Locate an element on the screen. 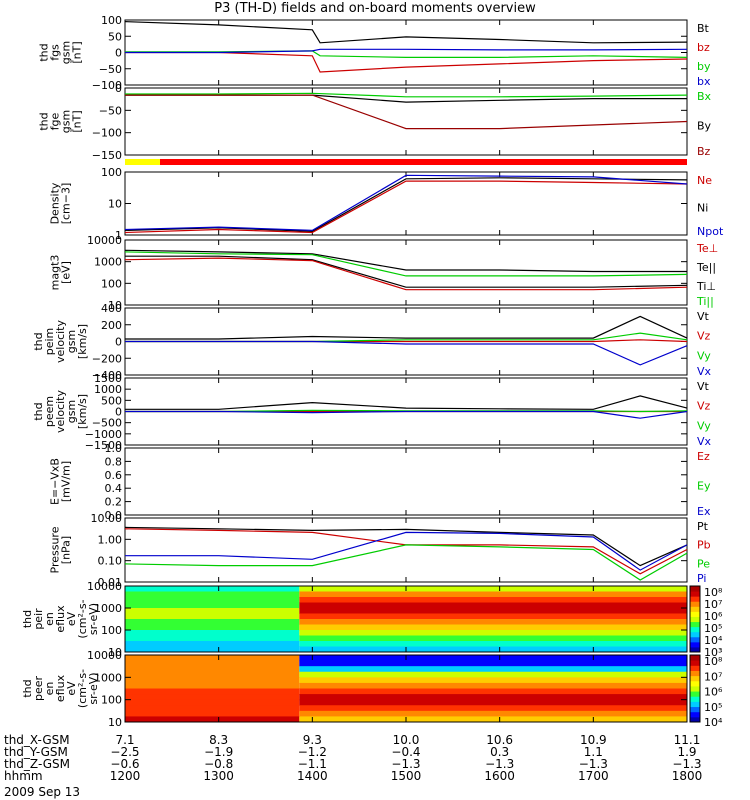 This screenshot has width=750, height=800. legend-entry: Vy is located at coordinates (704, 425).